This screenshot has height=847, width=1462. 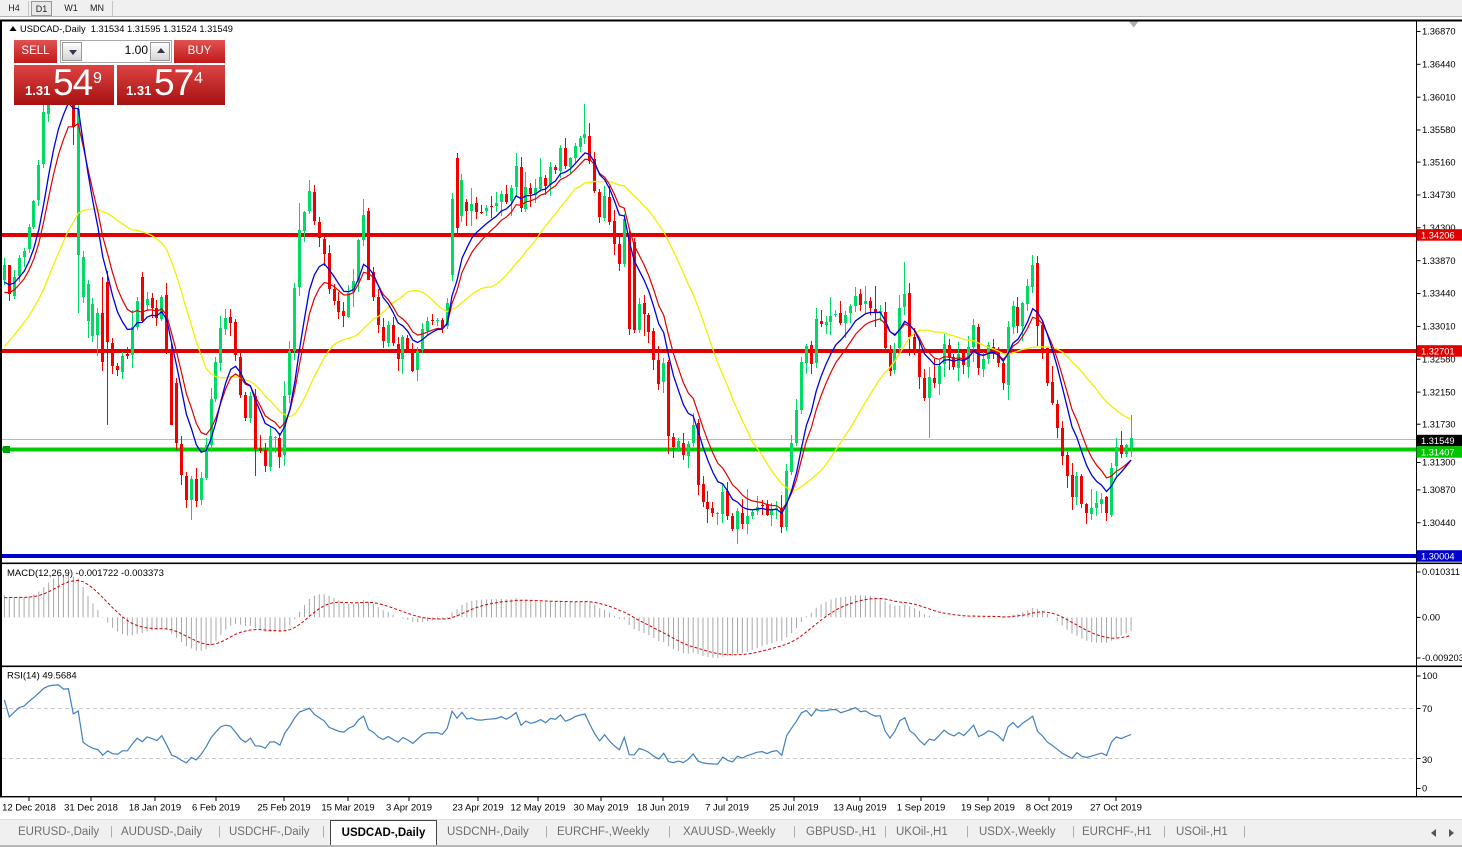 I want to click on svg-text: 1 Sep 2019, so click(x=921, y=808).